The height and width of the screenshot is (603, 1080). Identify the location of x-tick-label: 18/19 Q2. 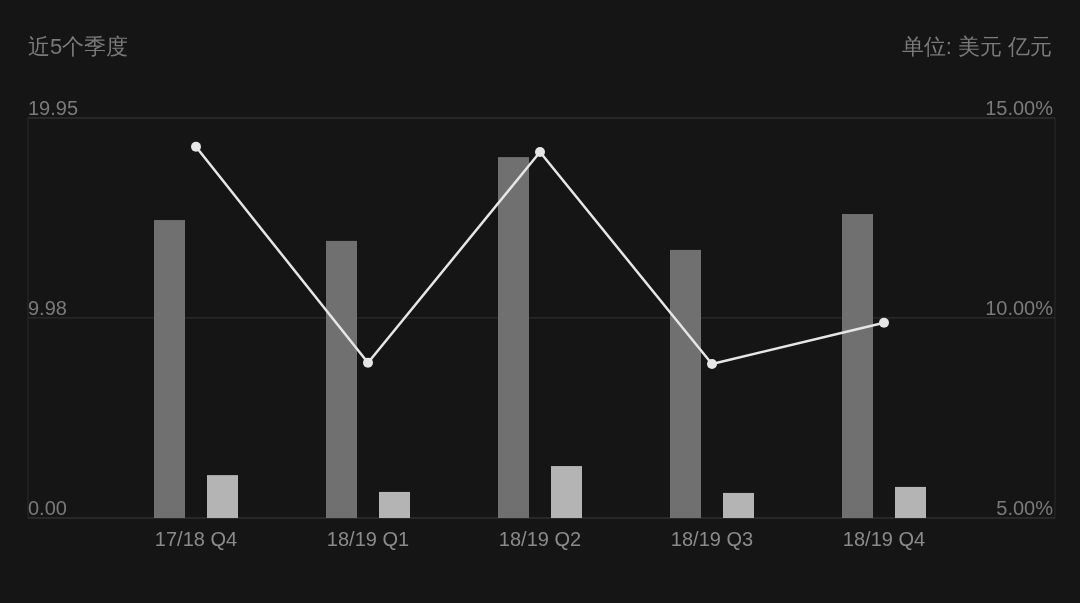
(540, 539).